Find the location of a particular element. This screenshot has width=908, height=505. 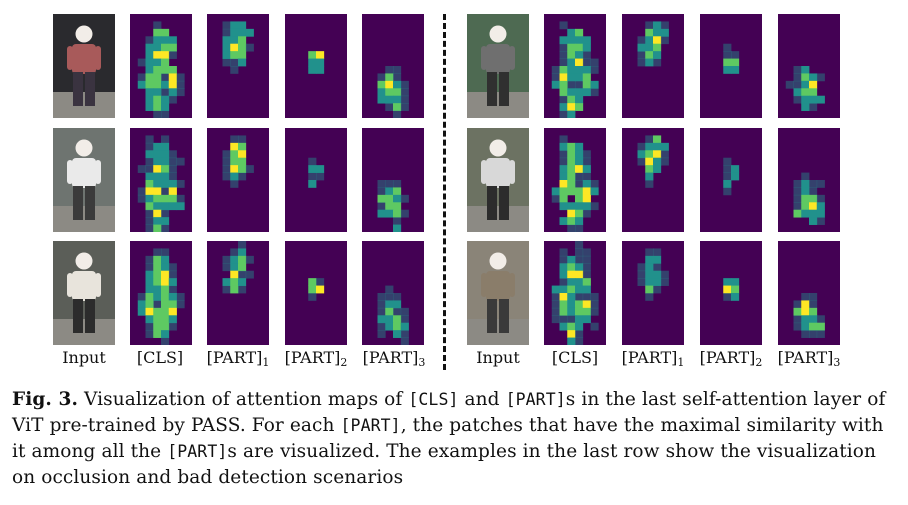

figure-divider is located at coordinates (444, 192).